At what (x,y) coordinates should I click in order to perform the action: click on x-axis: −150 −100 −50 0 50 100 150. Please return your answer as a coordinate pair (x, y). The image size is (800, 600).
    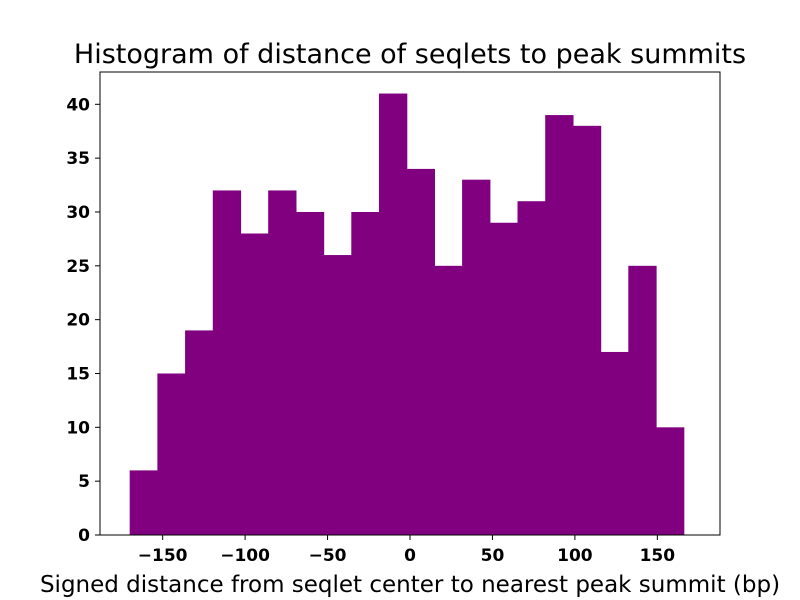
    Looking at the image, I should click on (406, 550).